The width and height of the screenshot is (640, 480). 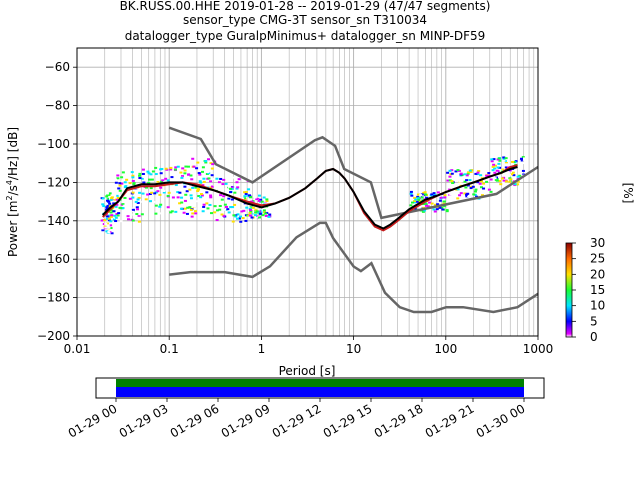 I want to click on timeline-tick-label: 01-29 03, so click(x=144, y=420).